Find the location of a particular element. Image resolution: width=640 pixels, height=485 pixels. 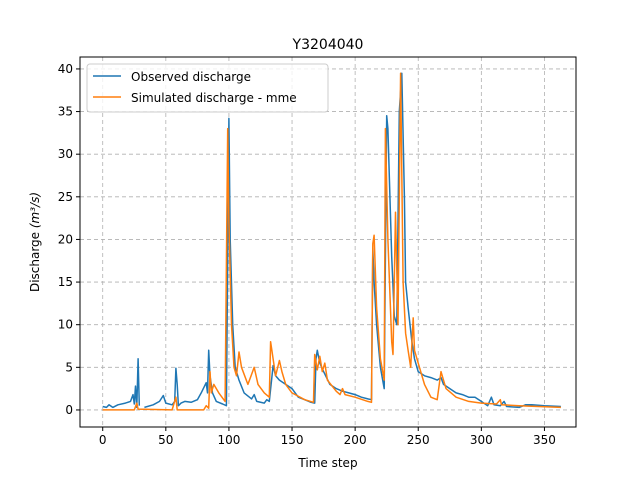

legend-box is located at coordinates (207, 88).